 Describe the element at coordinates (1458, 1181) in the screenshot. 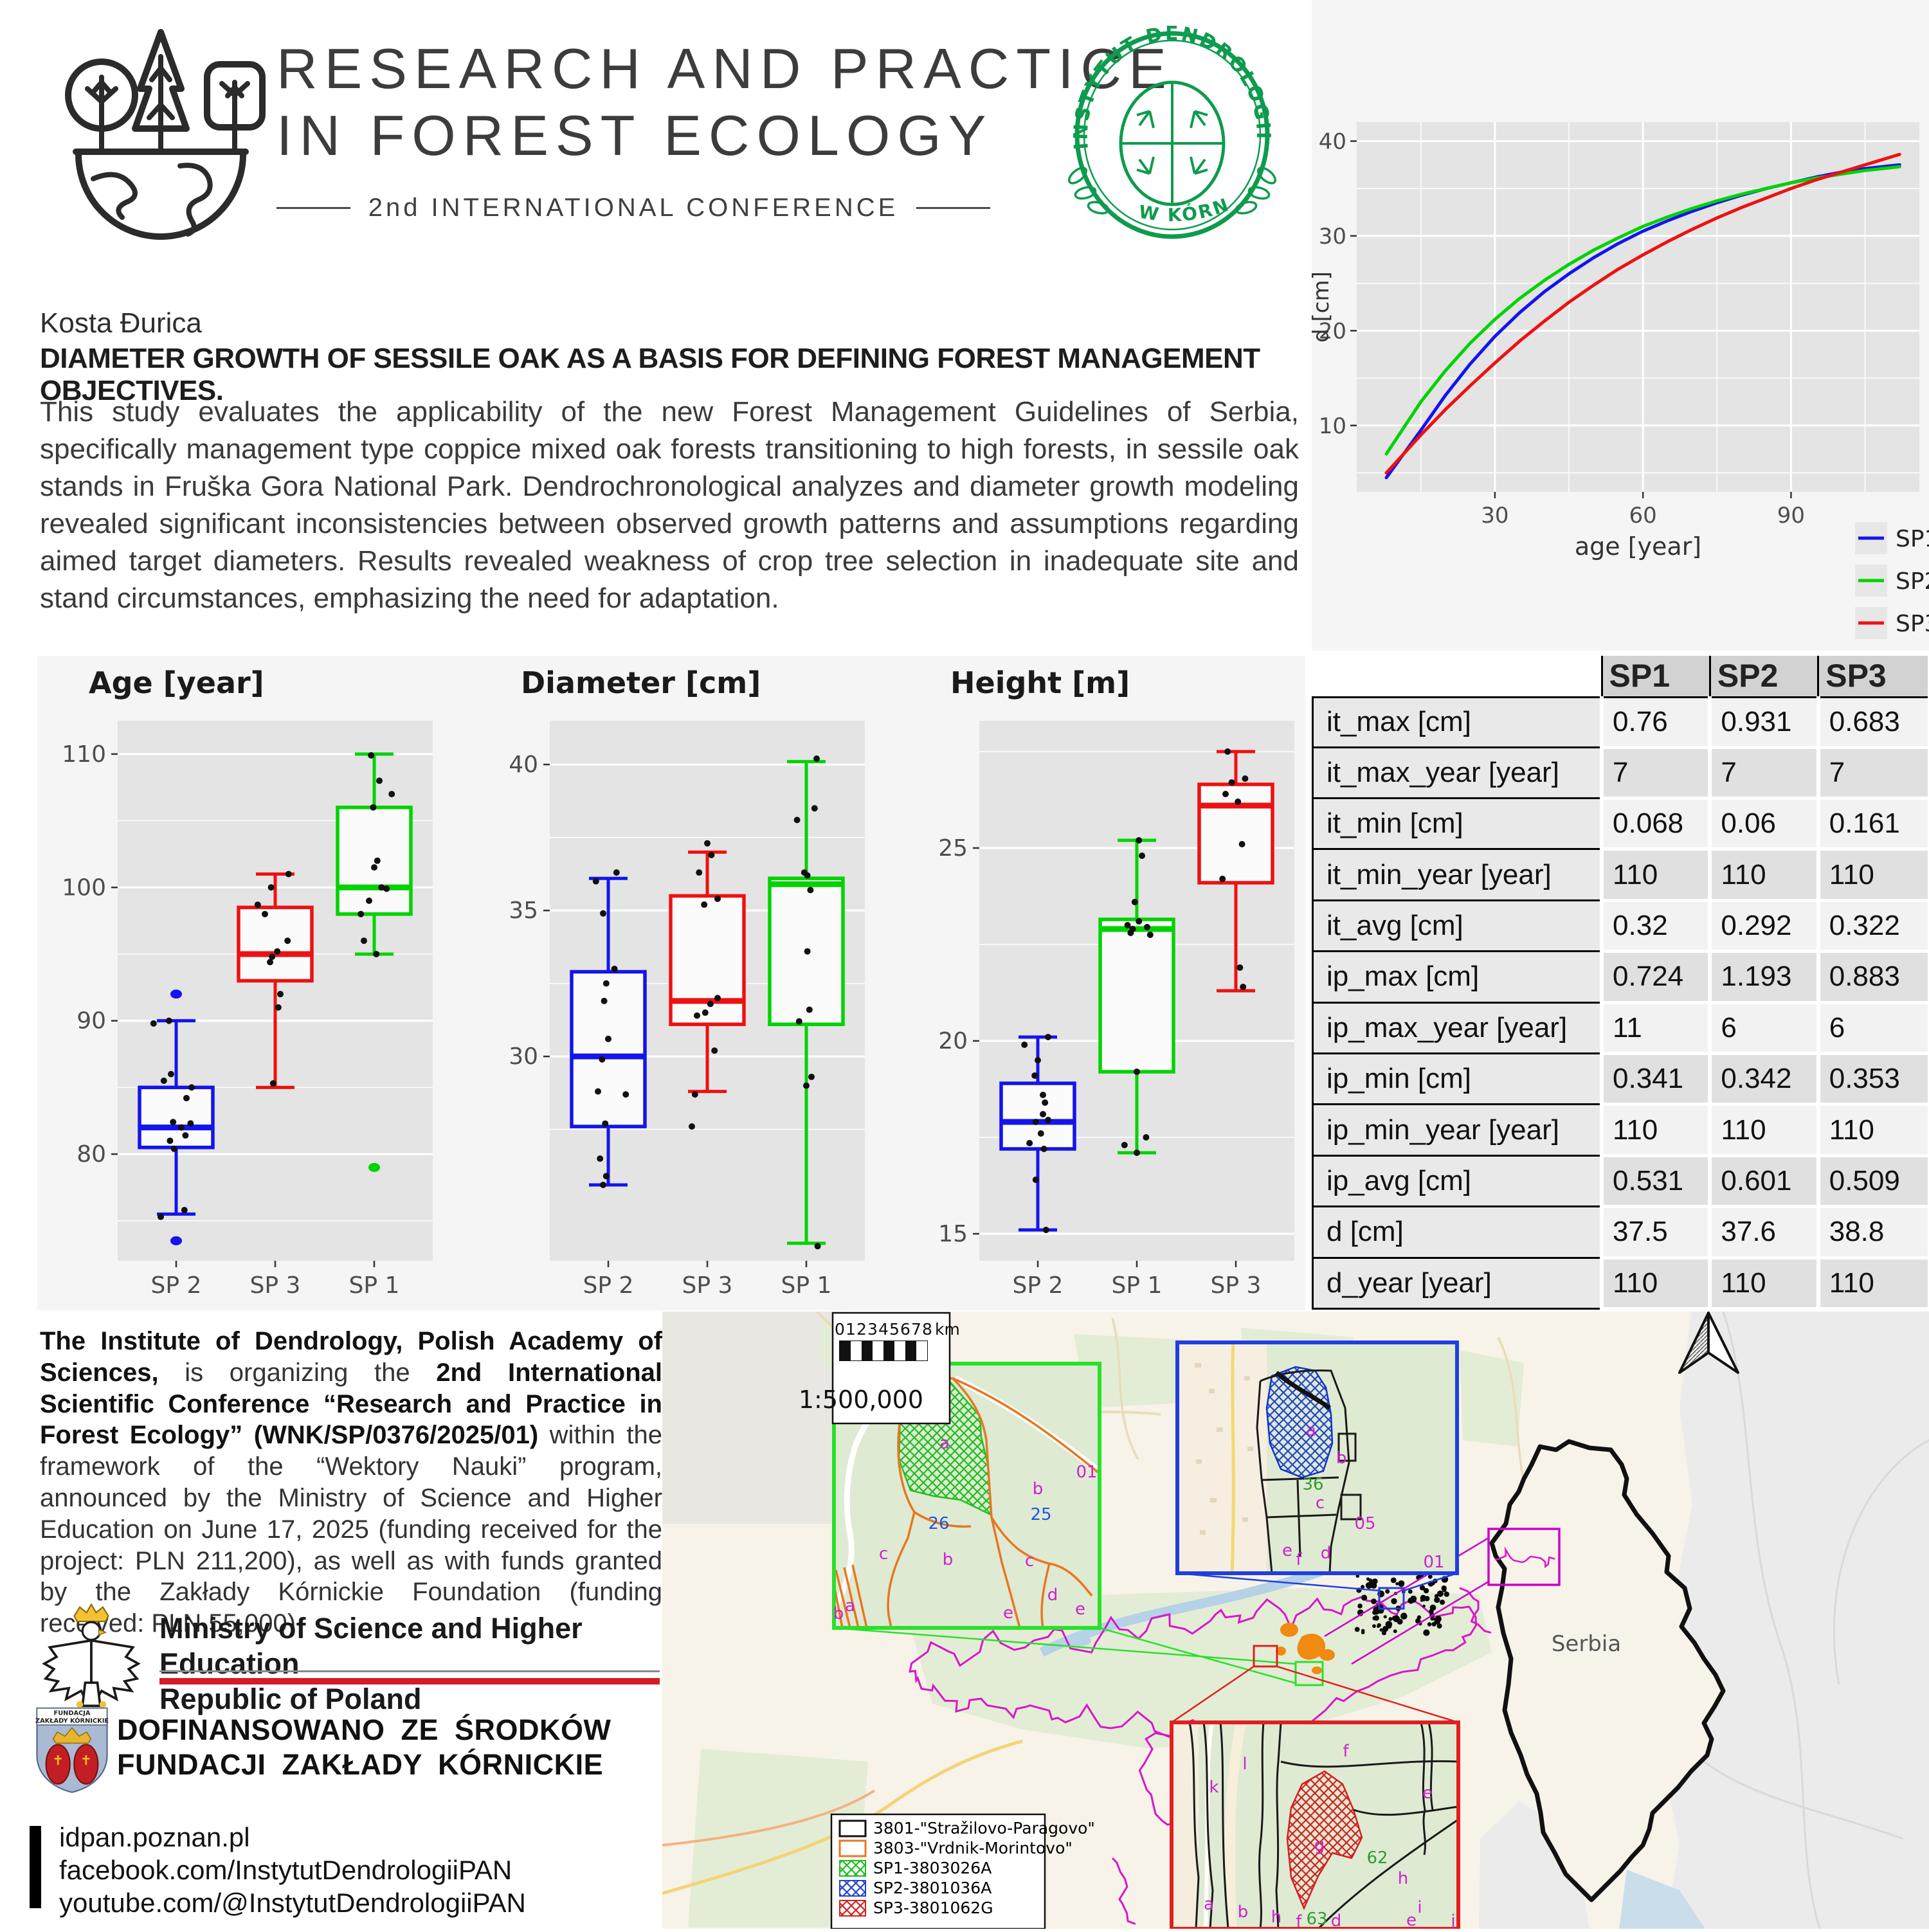

I see `row-label: ip_avg [cm]` at that location.